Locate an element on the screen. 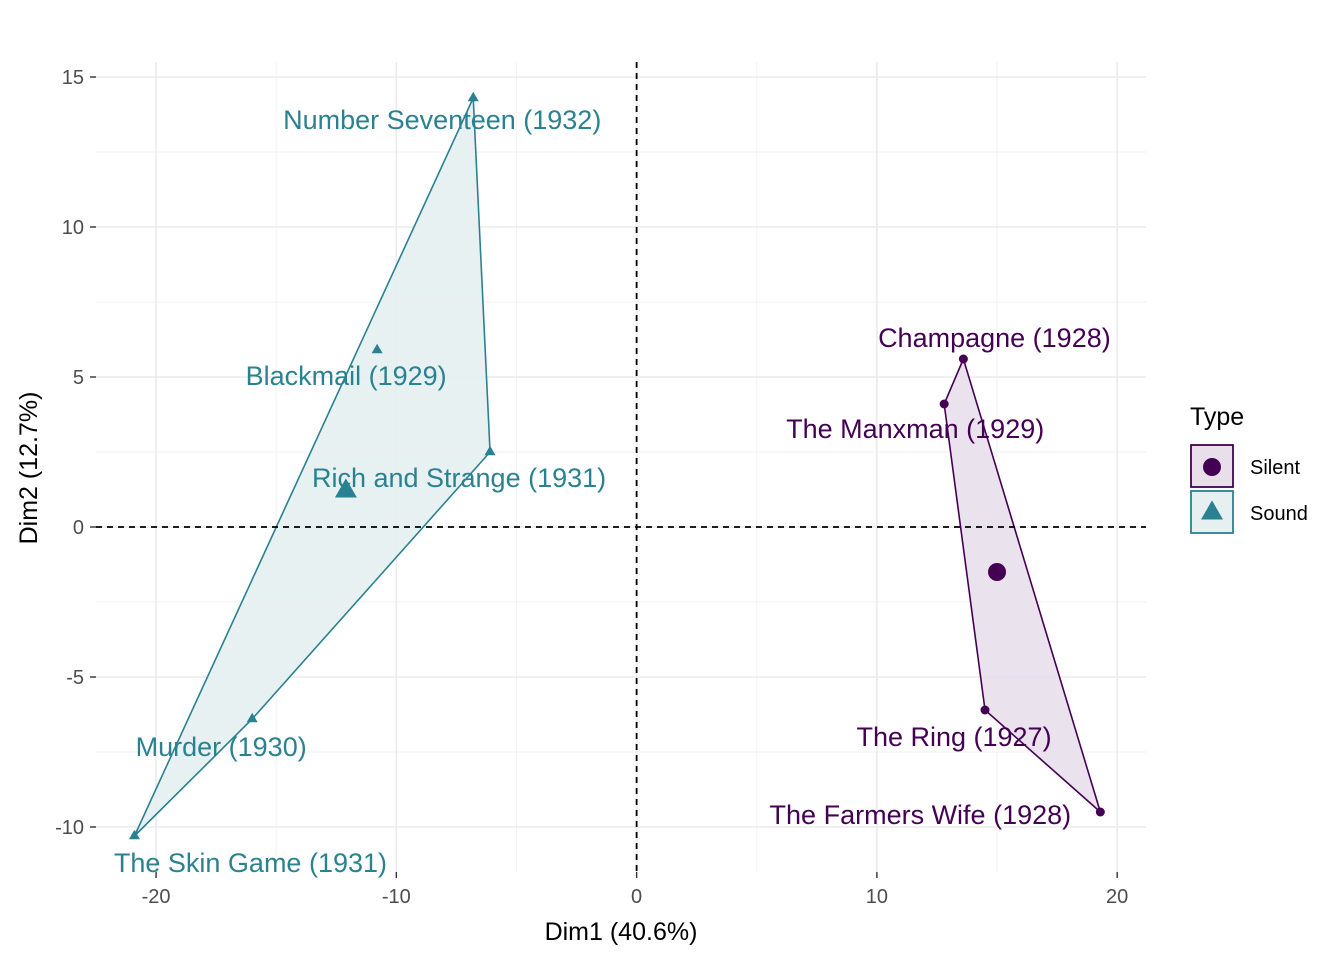 This screenshot has height=960, width=1344. point-label-sound: Blackmail (1929) is located at coordinates (346, 376).